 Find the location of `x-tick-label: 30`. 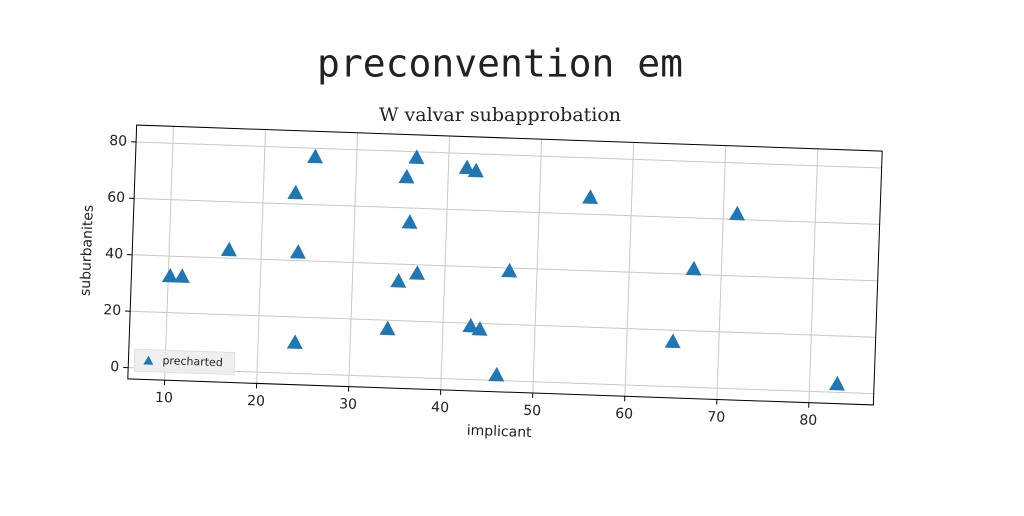

x-tick-label: 30 is located at coordinates (348, 404).